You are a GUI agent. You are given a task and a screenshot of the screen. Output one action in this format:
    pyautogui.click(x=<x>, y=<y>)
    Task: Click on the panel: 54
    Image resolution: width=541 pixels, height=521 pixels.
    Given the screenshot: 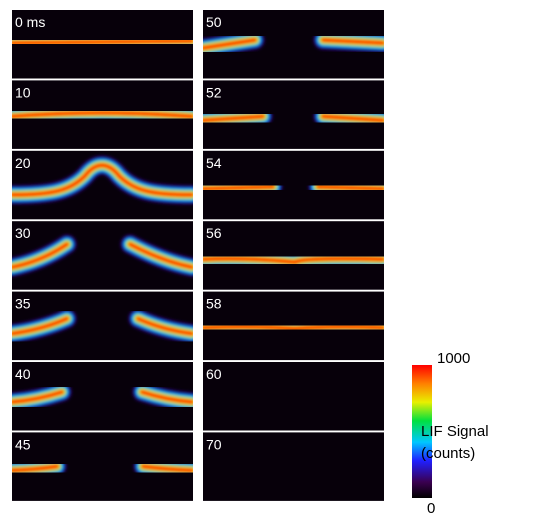 What is the action you would take?
    pyautogui.click(x=293, y=185)
    